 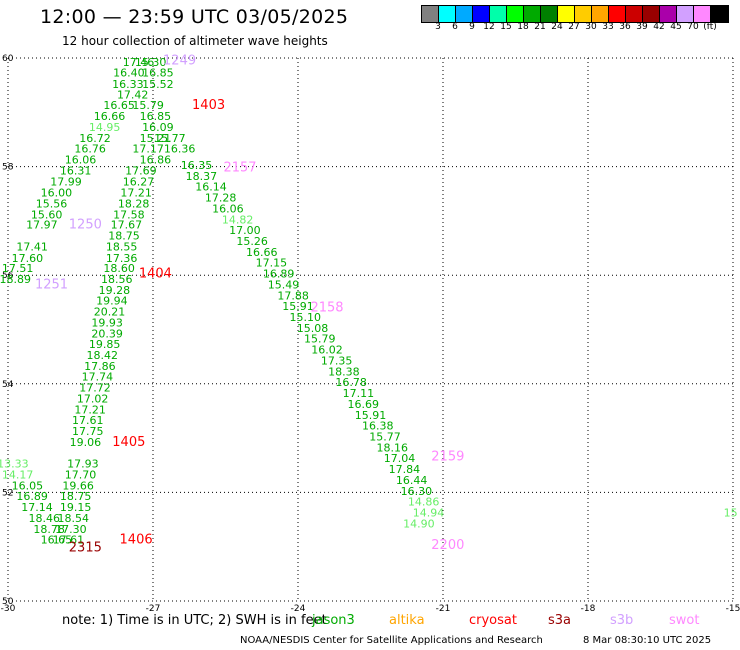 What do you see at coordinates (557, 27) in the screenshot?
I see `legend-label: 24` at bounding box center [557, 27].